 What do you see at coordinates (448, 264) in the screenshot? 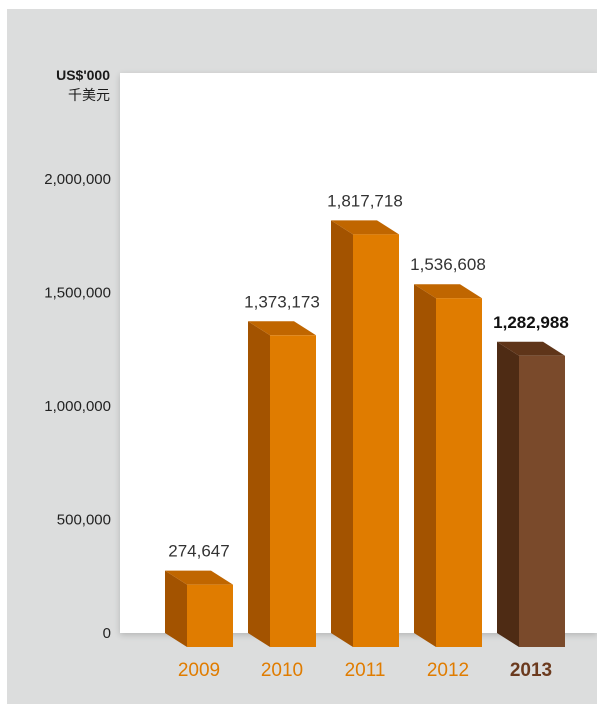
I see `data-label: 1,536,608` at bounding box center [448, 264].